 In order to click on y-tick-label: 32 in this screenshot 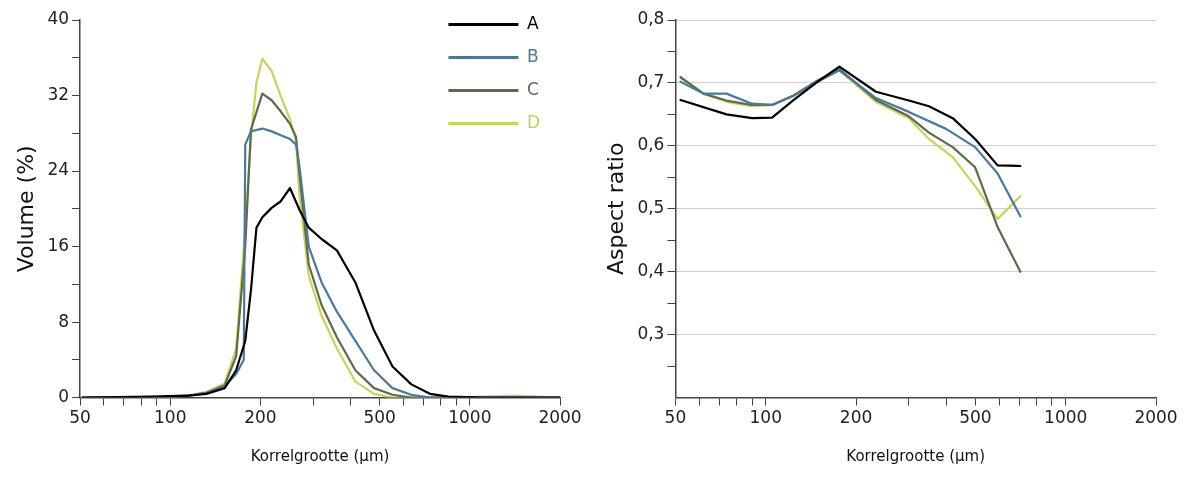, I will do `click(58, 93)`.